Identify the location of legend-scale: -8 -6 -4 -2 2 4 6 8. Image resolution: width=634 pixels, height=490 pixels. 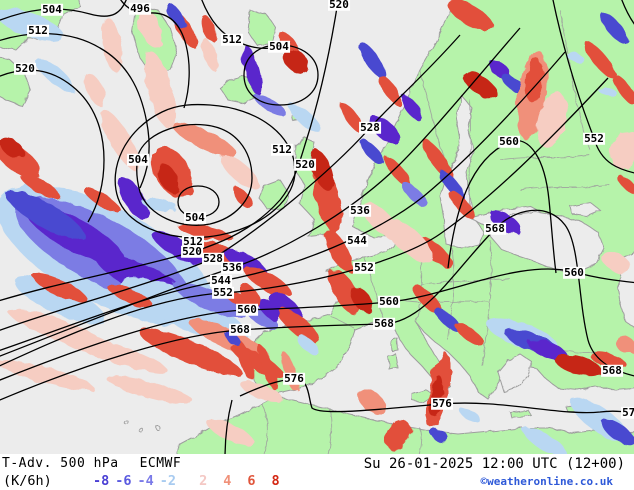
(186, 481).